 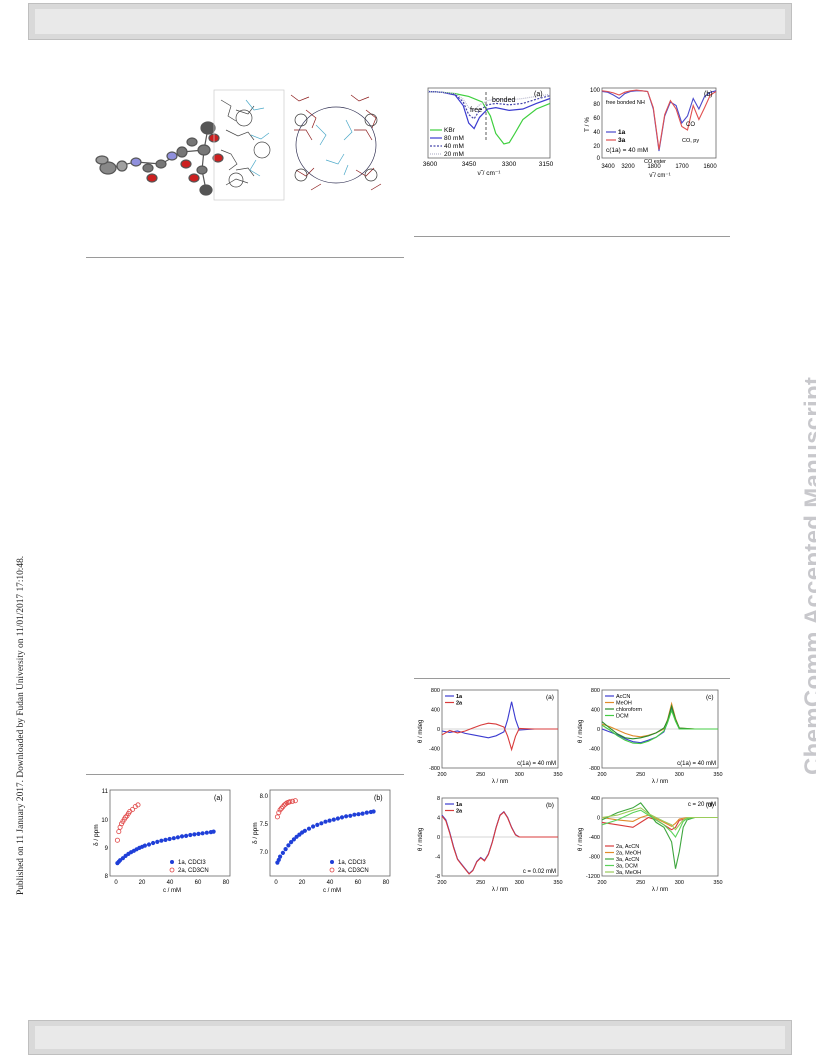 What do you see at coordinates (596, 133) in the screenshot?
I see `y-tick: 40` at bounding box center [596, 133].